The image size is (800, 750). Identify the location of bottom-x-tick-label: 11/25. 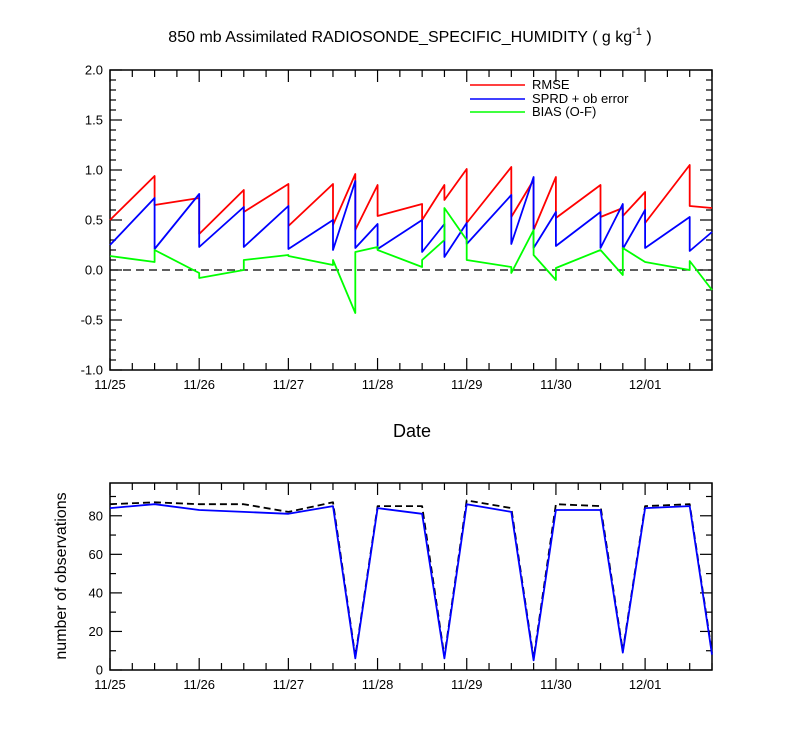
(110, 684).